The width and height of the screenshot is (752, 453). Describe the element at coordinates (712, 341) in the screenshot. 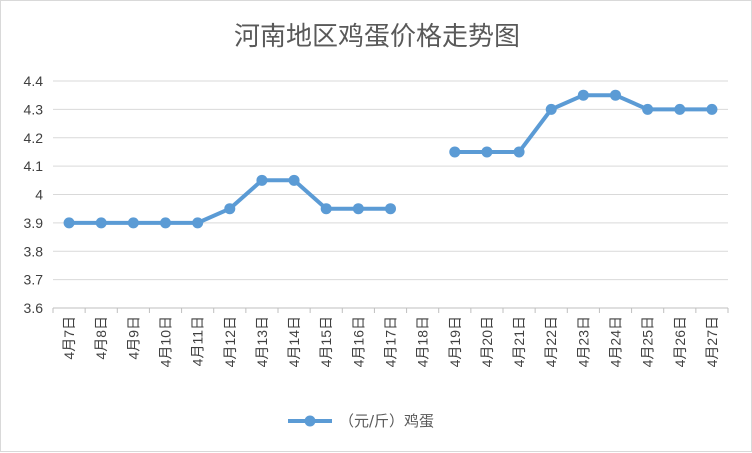

I see `x-tick-label: 4月27日` at that location.